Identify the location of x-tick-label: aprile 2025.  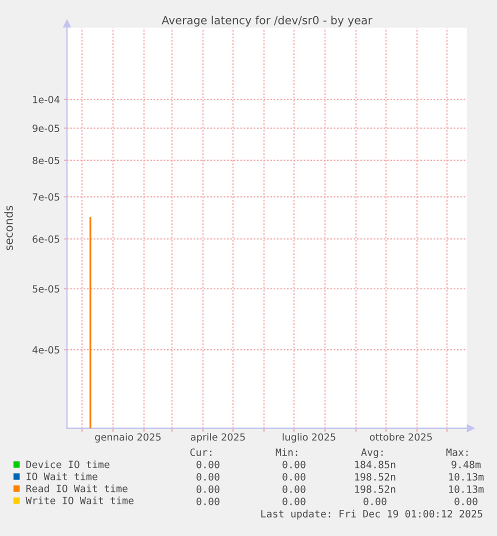
(217, 438).